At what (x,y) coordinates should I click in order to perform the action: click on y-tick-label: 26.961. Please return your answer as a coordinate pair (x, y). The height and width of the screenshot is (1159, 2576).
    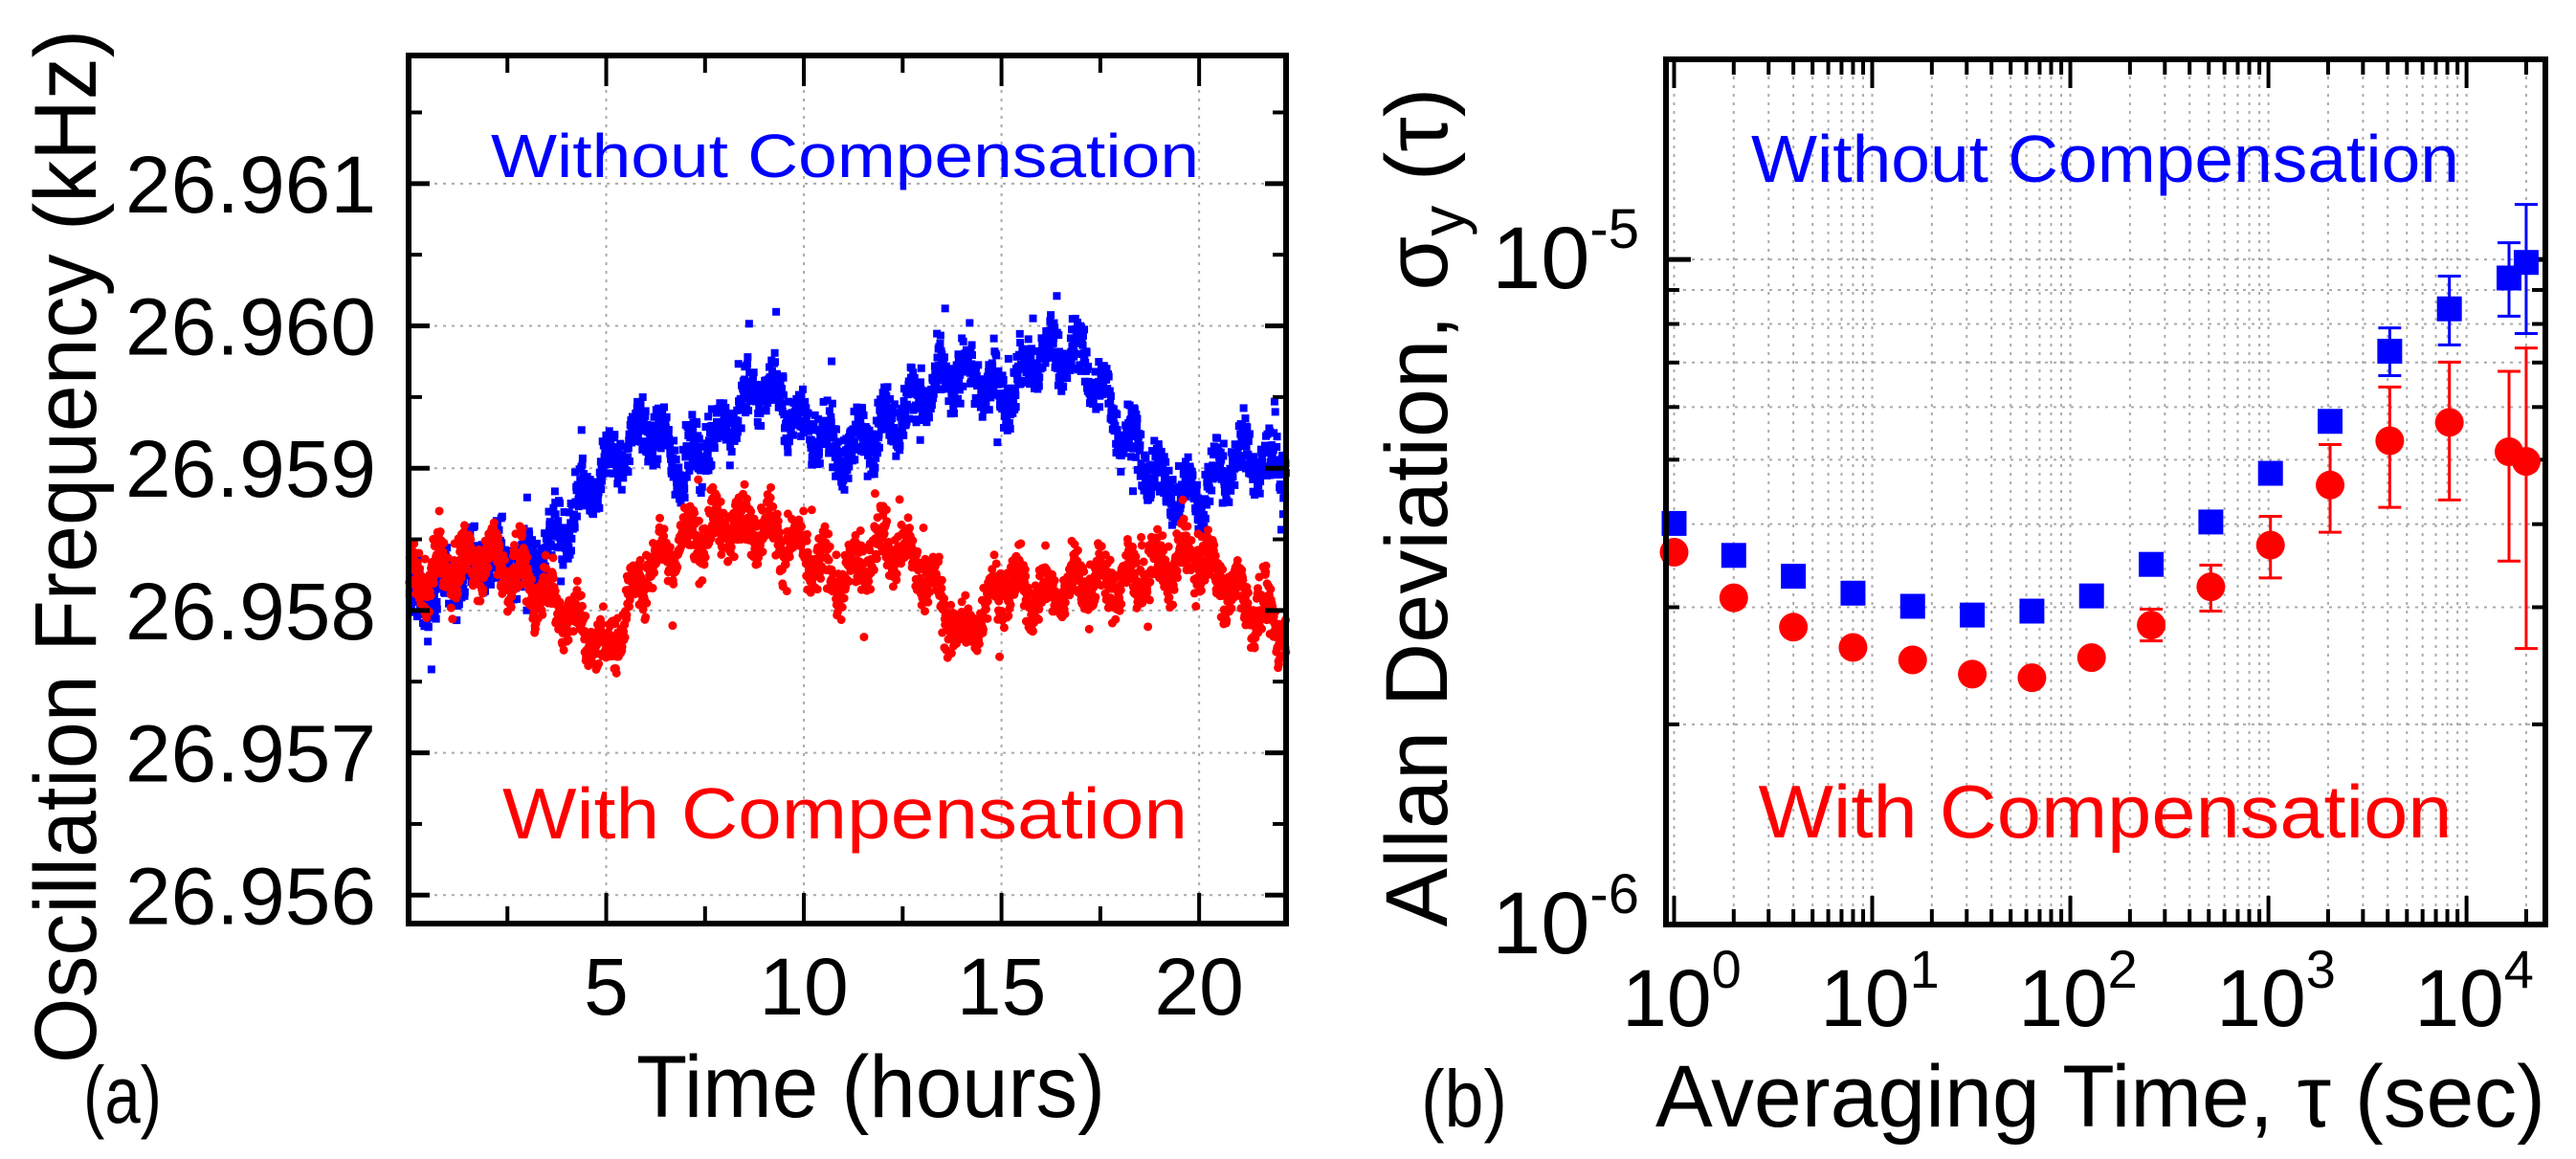
    Looking at the image, I should click on (250, 185).